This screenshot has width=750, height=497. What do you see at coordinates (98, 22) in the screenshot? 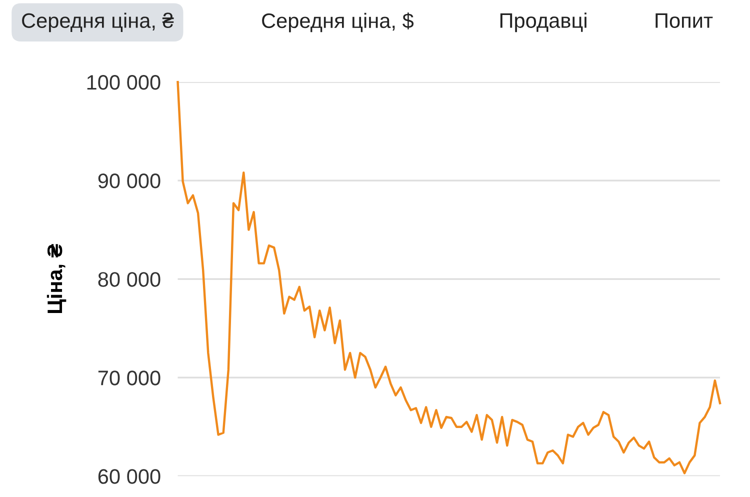
I see `text: Середня ціна, ₴` at bounding box center [98, 22].